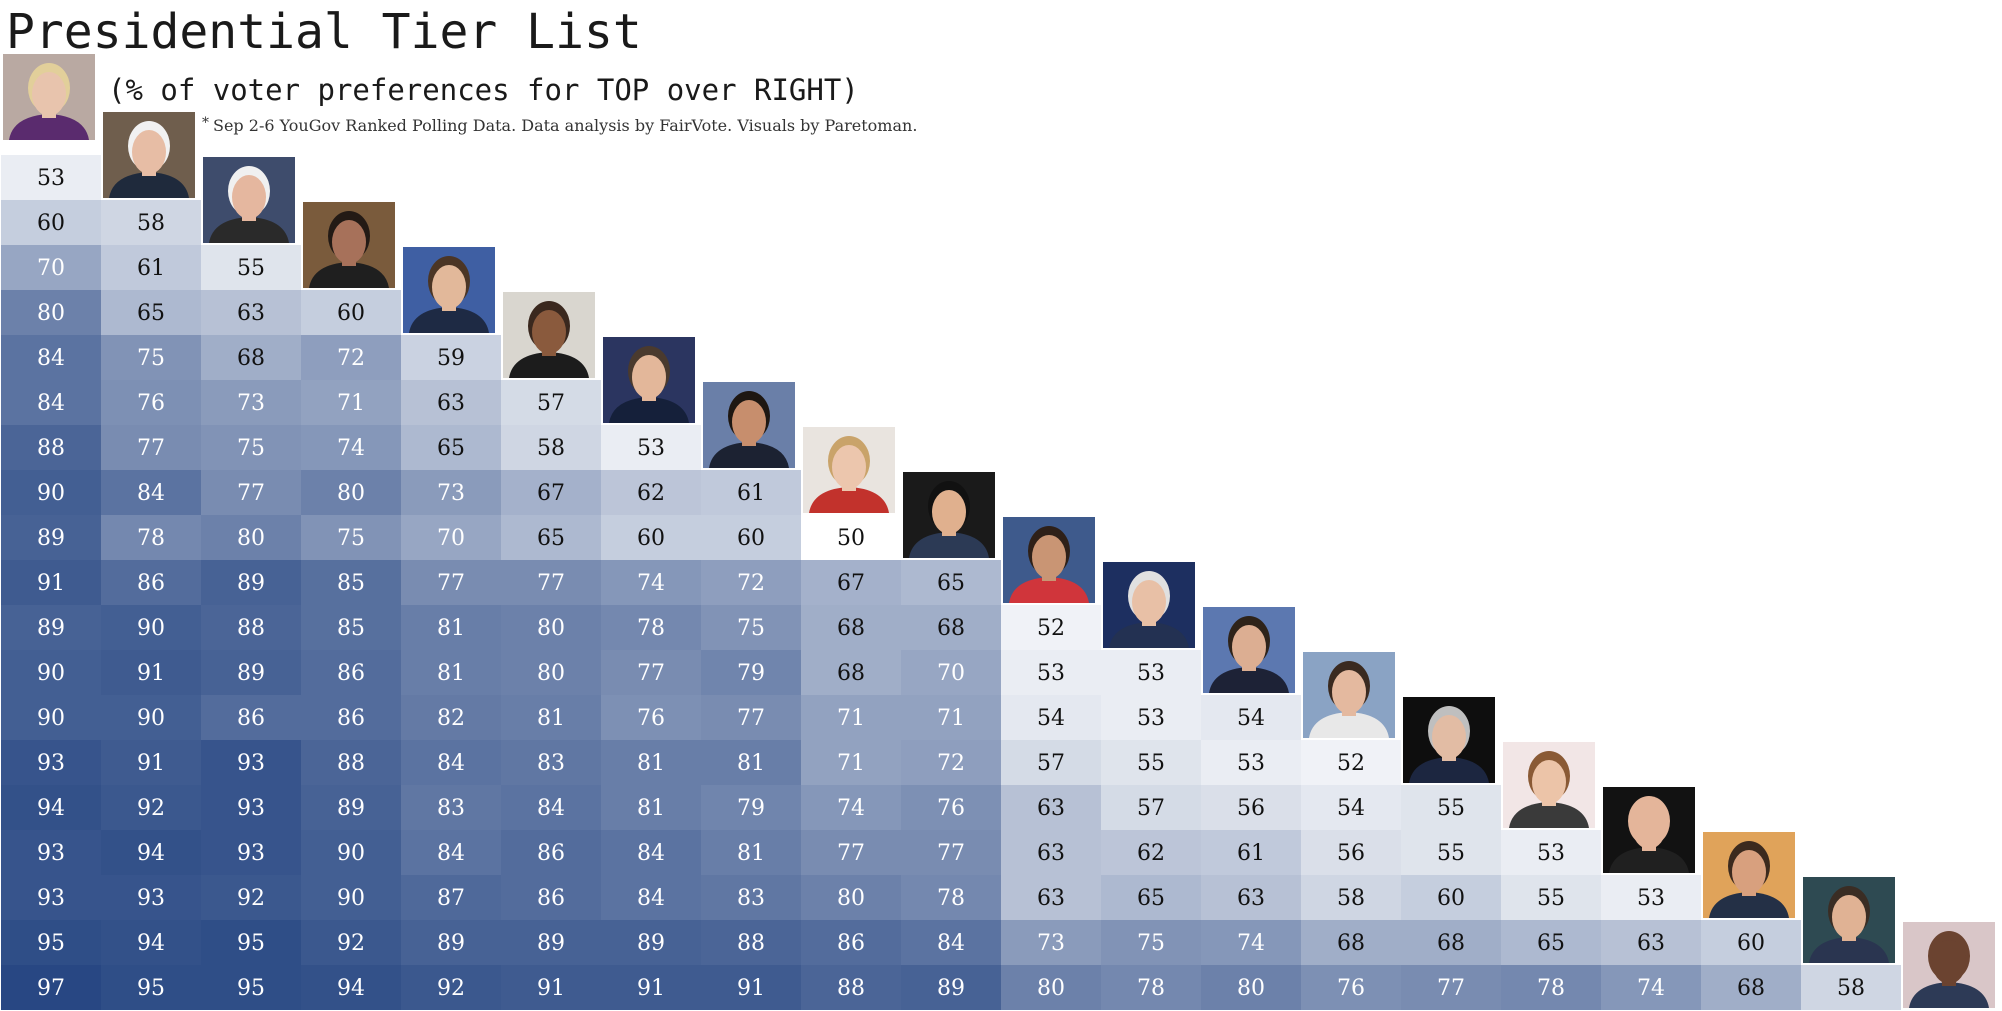 This screenshot has width=2002, height=1011. I want to click on cell-value-label: 57, so click(1051, 763).